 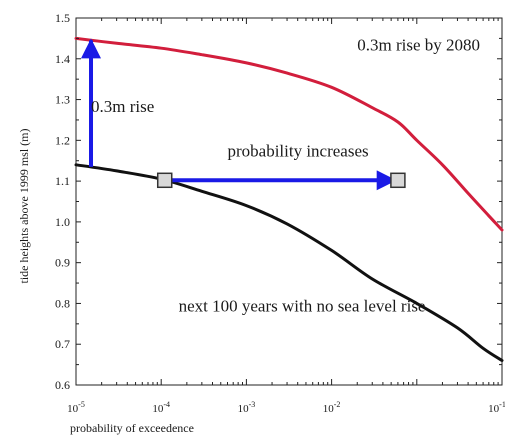 I want to click on y-tick-label: 1.2, so click(x=62, y=140).